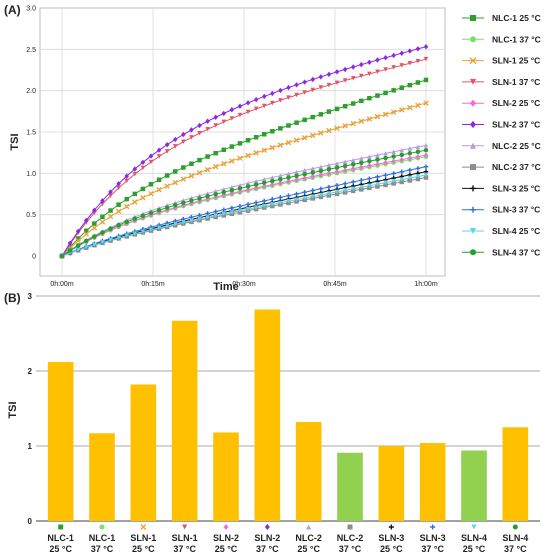 The height and width of the screenshot is (560, 550). What do you see at coordinates (31, 91) in the screenshot?
I see `y-tick-label: 2.0` at bounding box center [31, 91].